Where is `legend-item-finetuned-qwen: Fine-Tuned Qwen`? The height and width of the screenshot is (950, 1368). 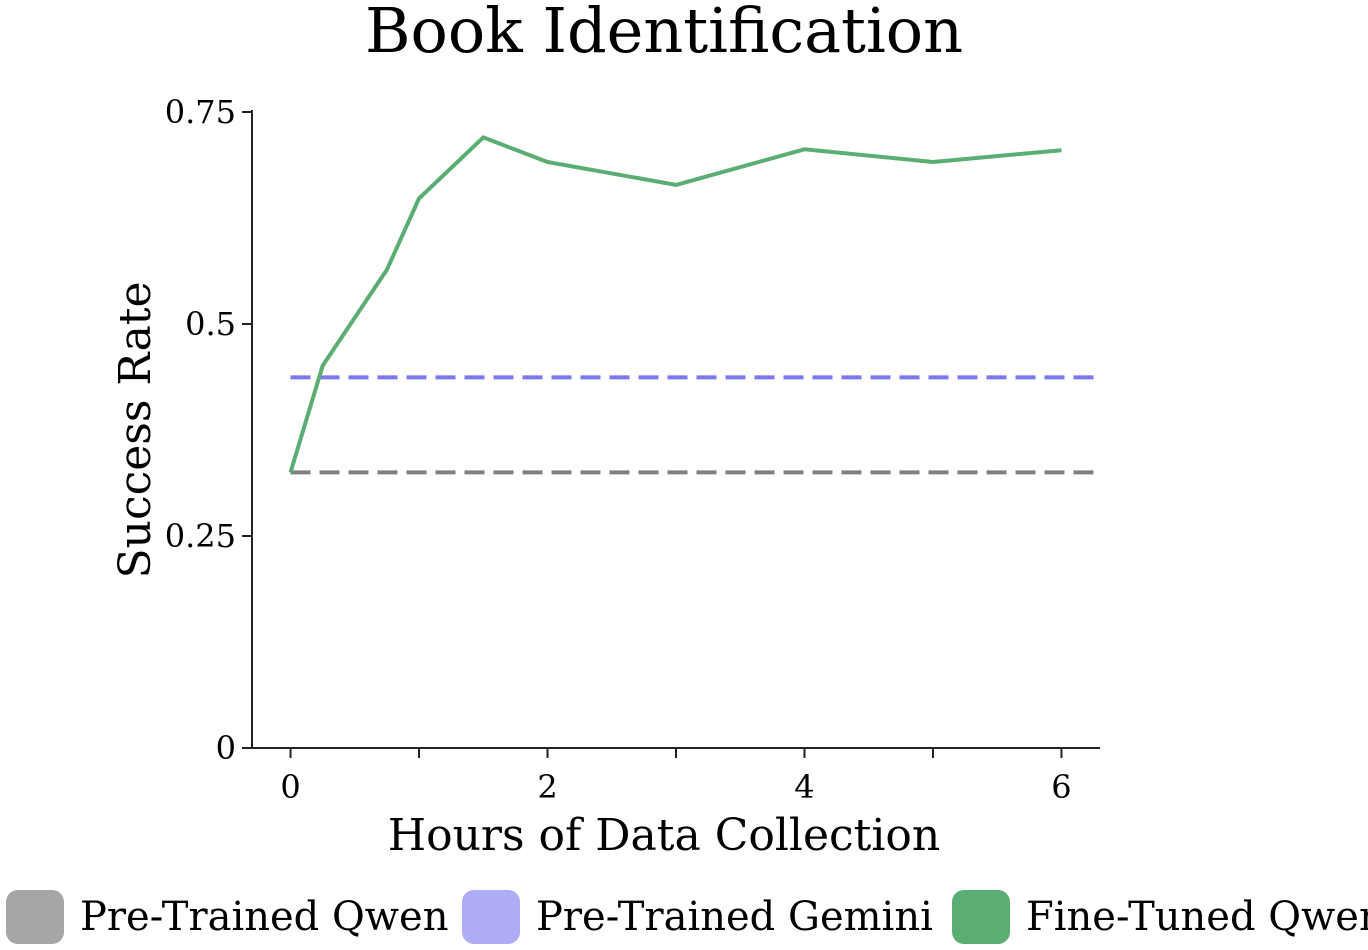 legend-item-finetuned-qwen: Fine-Tuned Qwen is located at coordinates (1160, 917).